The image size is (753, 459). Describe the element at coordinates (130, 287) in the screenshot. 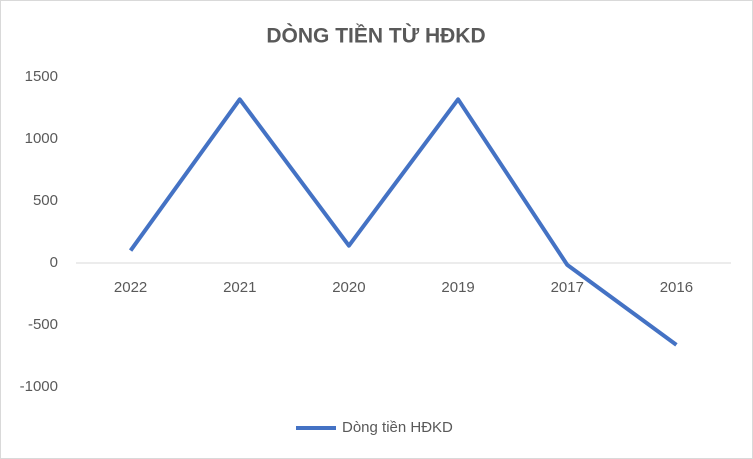

I see `x-tick-label: 2022` at that location.